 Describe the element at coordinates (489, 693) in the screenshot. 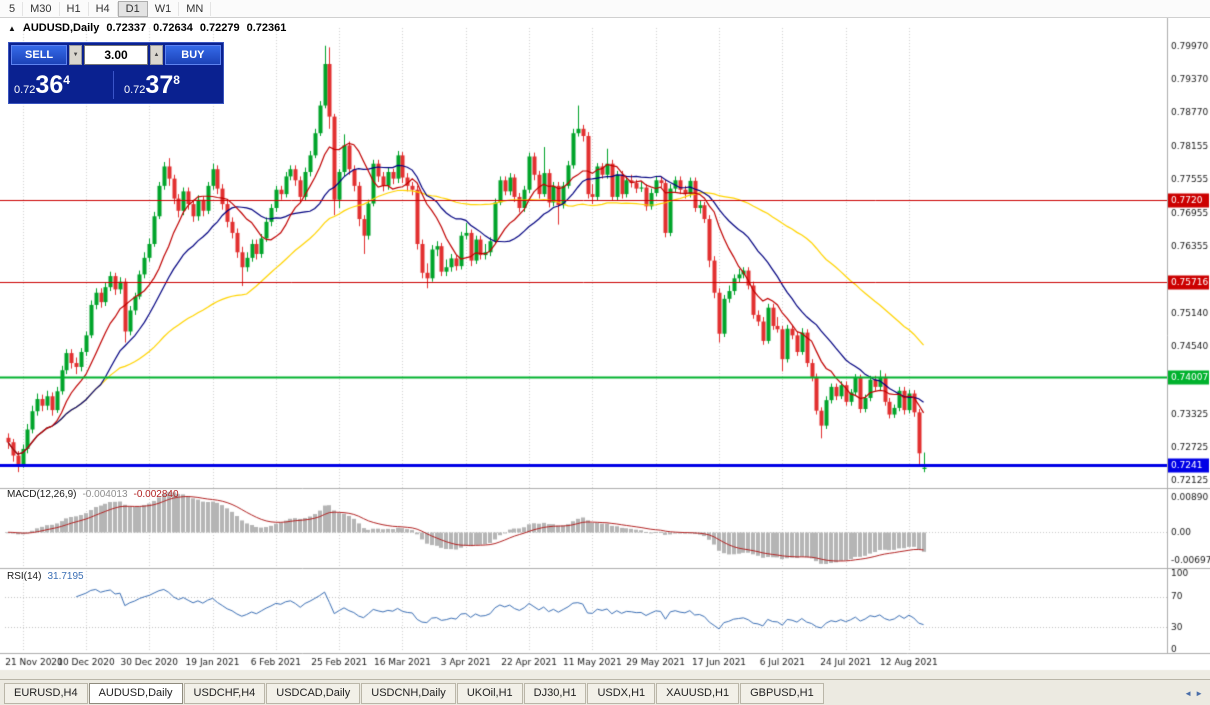

I see `tab-ukoil-h1: UKOil,H1` at that location.